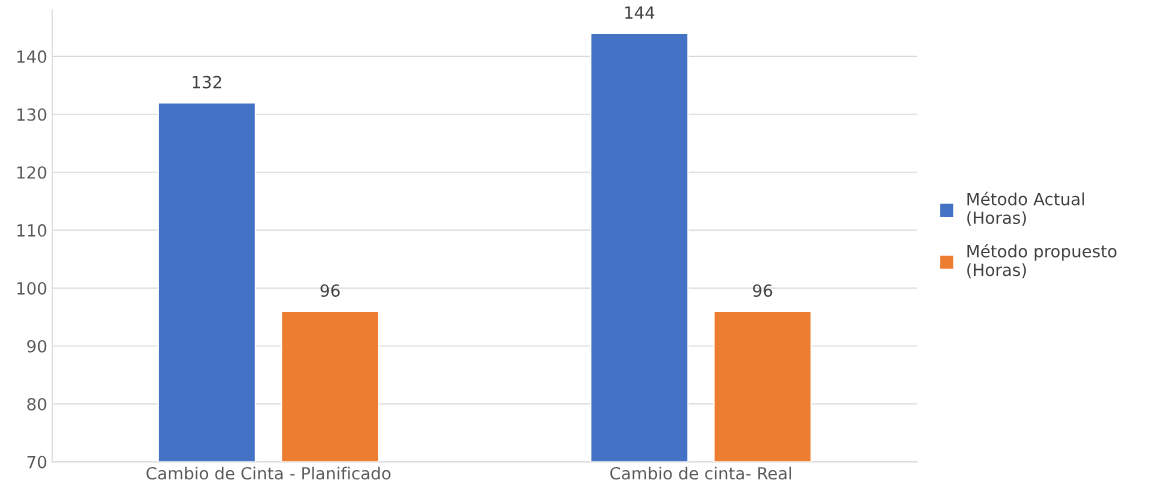 The height and width of the screenshot is (502, 1161). I want to click on y-tick-label: 90, so click(37, 346).